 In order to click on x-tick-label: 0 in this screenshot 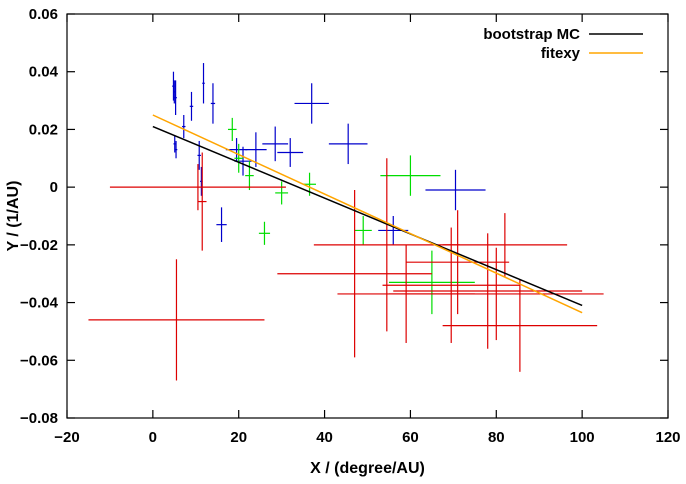, I will do `click(153, 437)`.